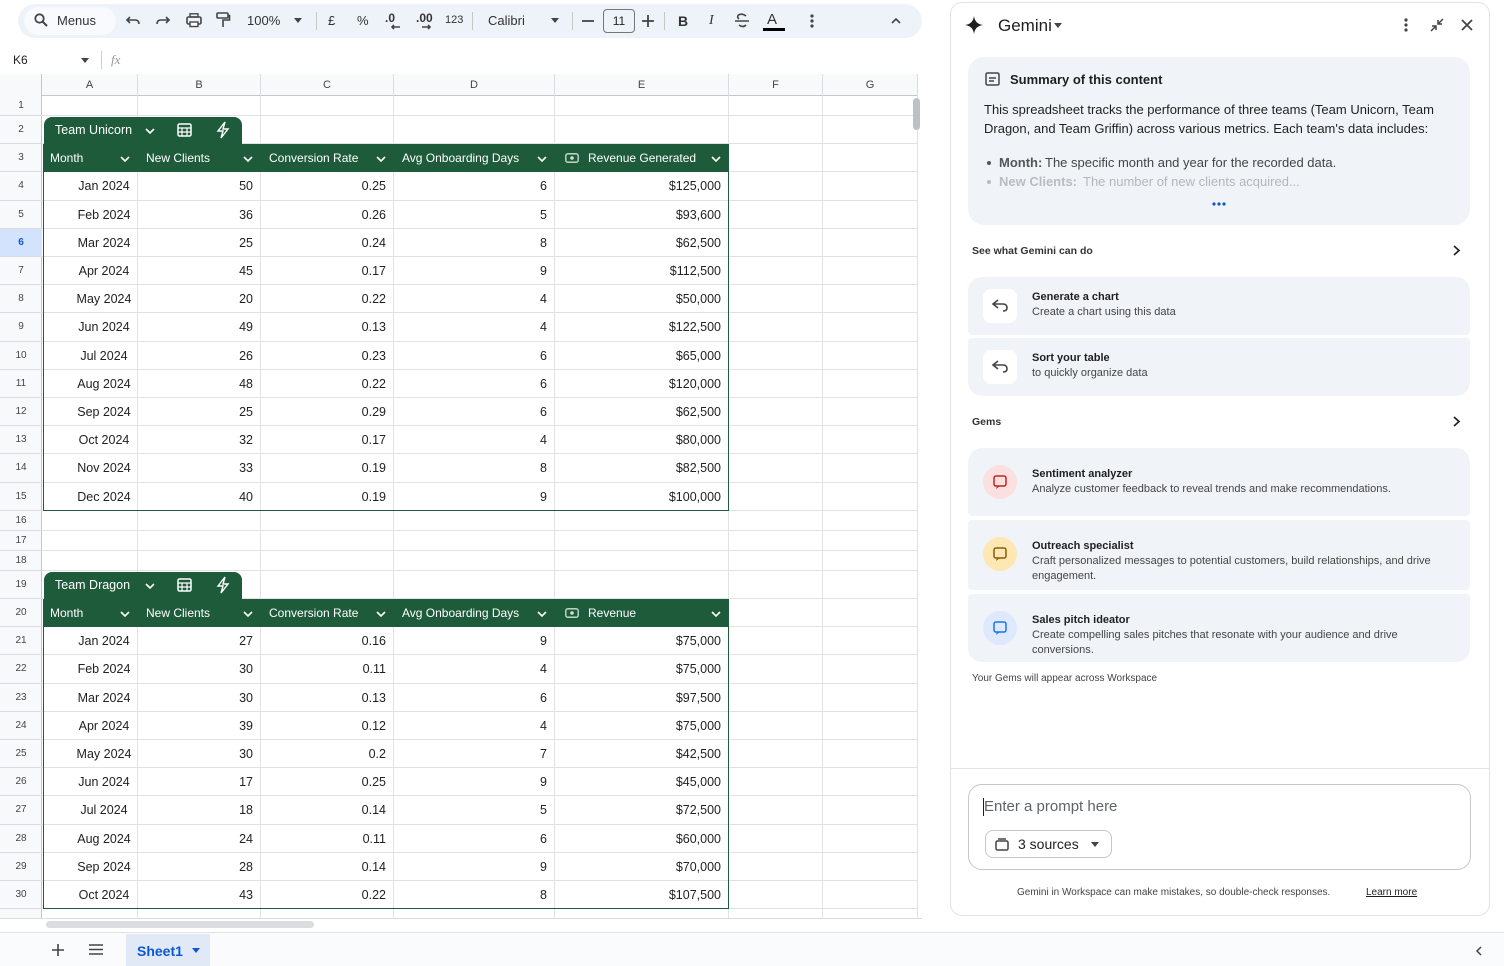  I want to click on panel-close, so click(1467, 25).